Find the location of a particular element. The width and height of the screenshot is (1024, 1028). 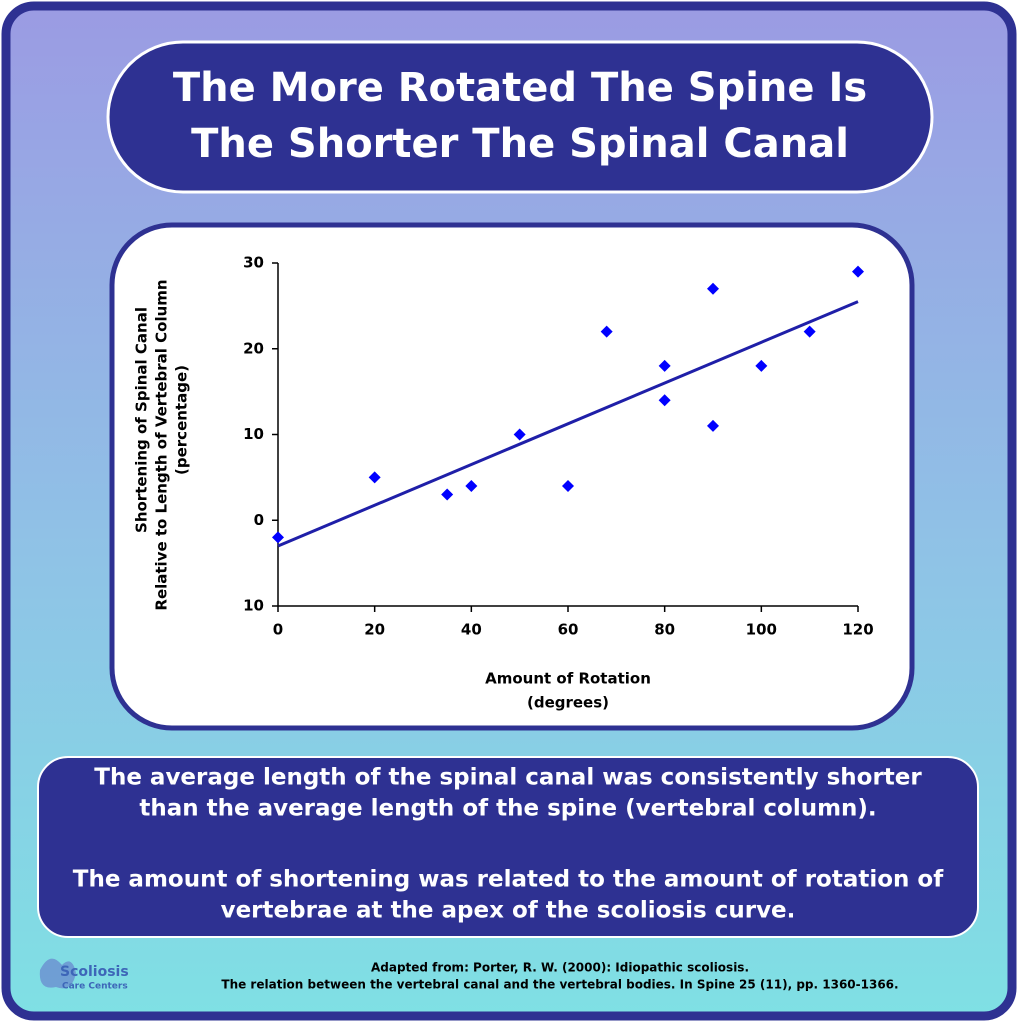

x-tick-label: 120 is located at coordinates (857, 630).